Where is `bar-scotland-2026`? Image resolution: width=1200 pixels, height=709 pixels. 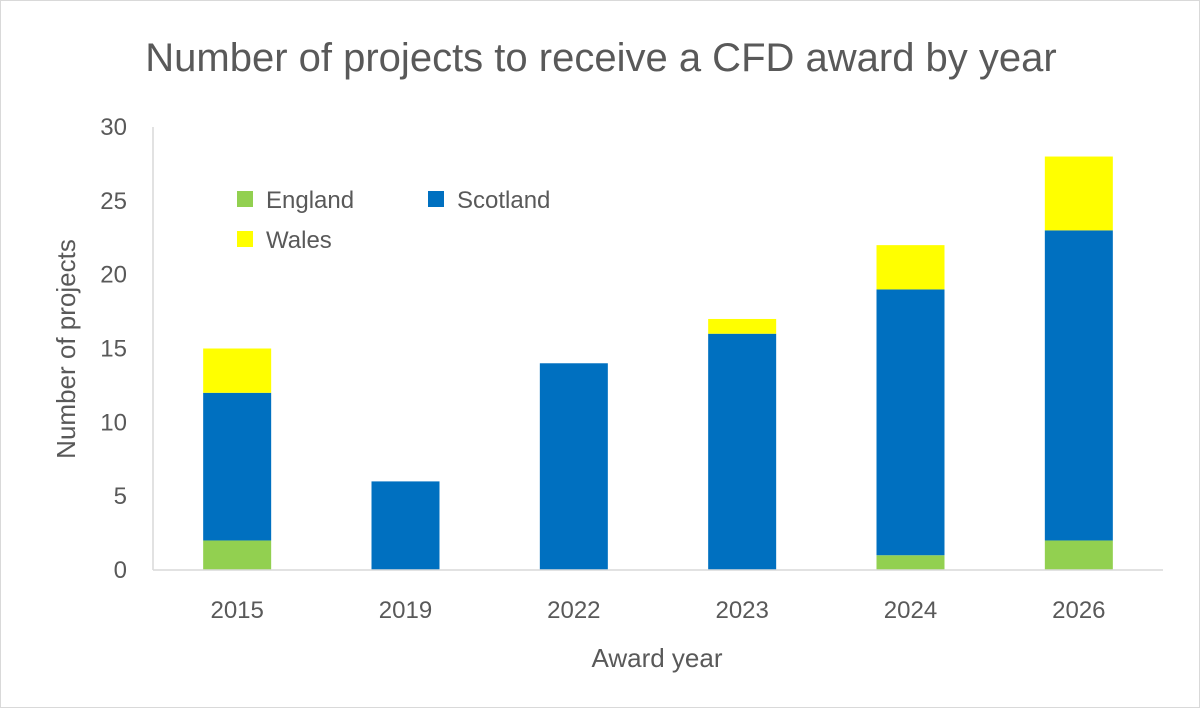
bar-scotland-2026 is located at coordinates (1078, 385).